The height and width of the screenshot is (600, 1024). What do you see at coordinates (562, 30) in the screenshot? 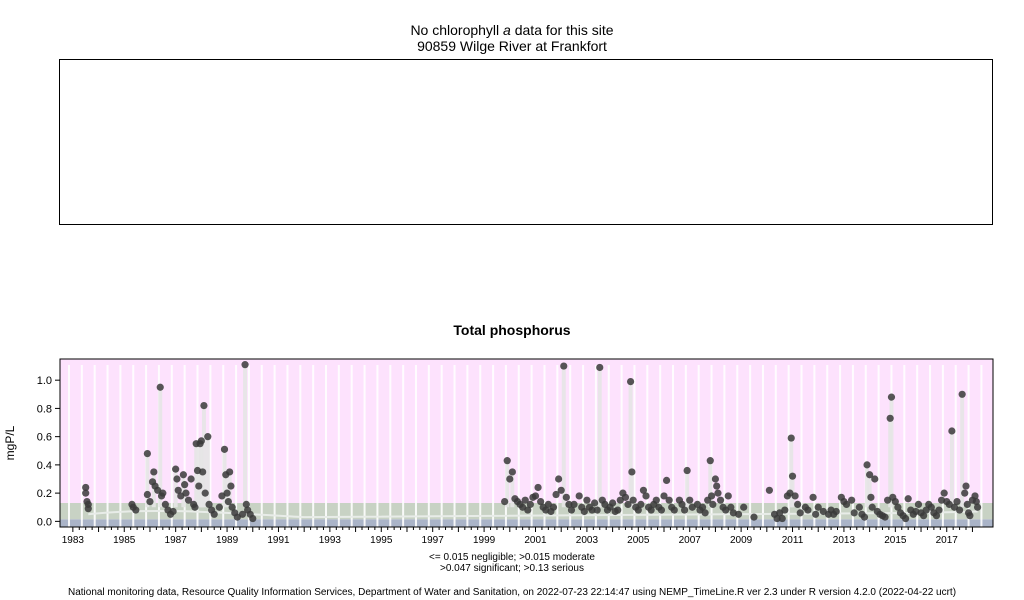
I see `chlorophyll-title-suffix: data for this site` at bounding box center [562, 30].